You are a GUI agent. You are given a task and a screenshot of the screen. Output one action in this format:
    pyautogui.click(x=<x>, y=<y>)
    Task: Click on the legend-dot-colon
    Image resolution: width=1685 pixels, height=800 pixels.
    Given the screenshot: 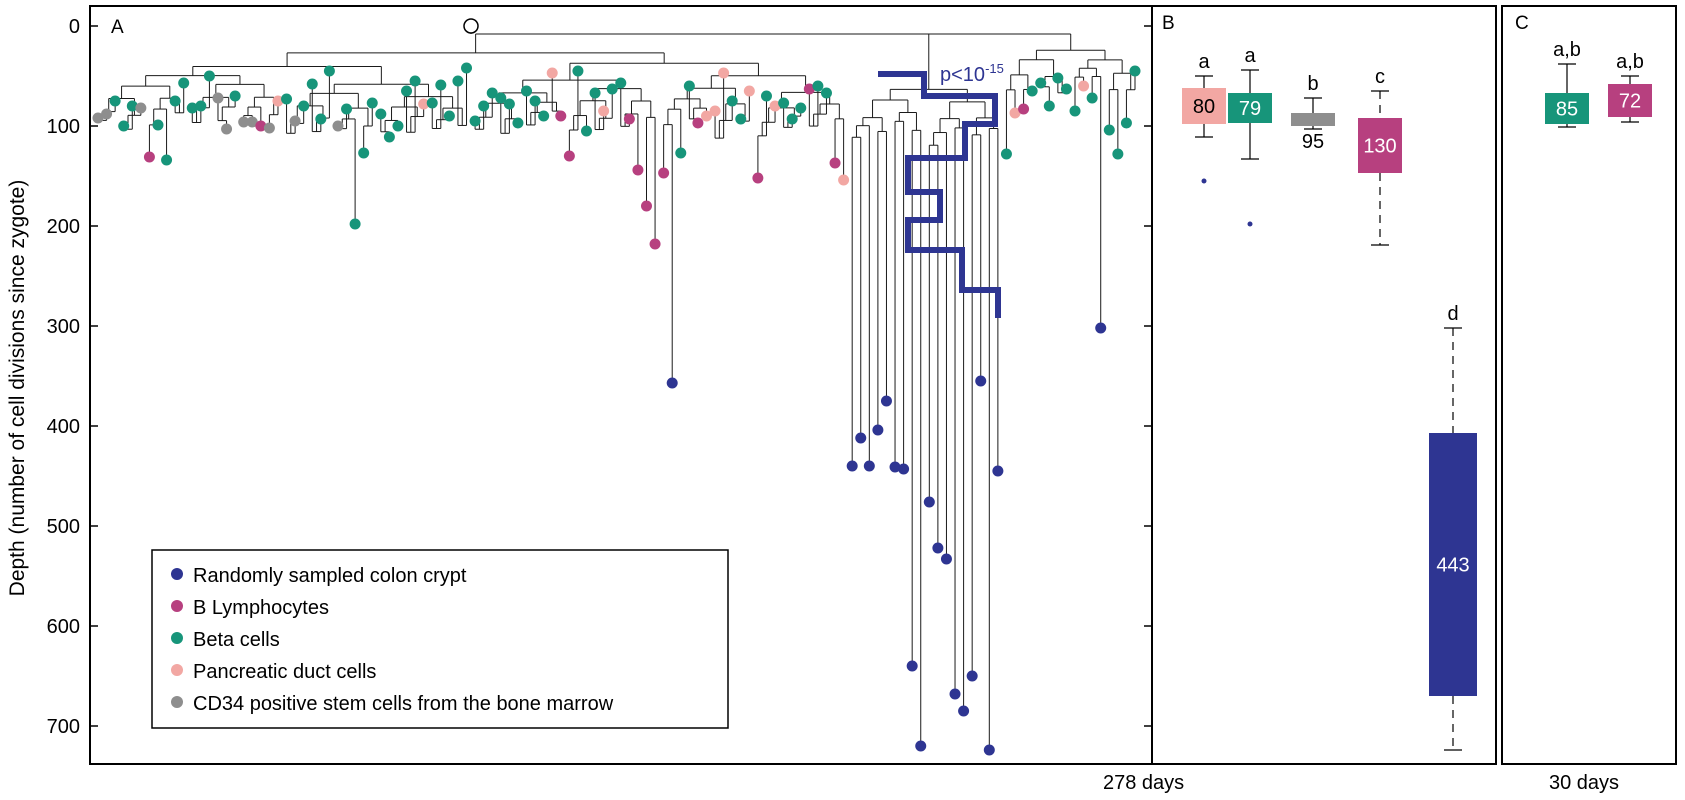 What is the action you would take?
    pyautogui.click(x=177, y=574)
    